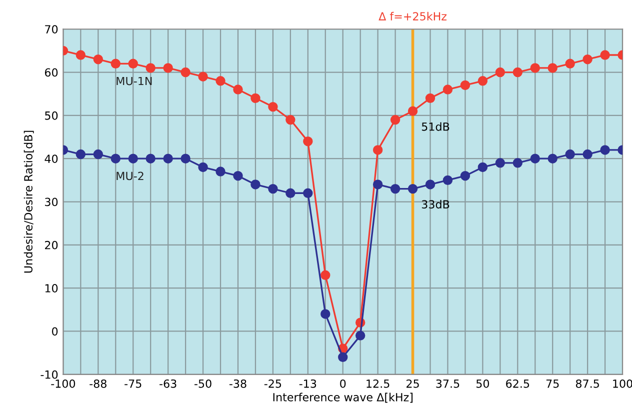 The height and width of the screenshot is (416, 632). Describe the element at coordinates (29, 201) in the screenshot. I see `y-axis-title: Undesire/Desire Ratio[dB]` at that location.